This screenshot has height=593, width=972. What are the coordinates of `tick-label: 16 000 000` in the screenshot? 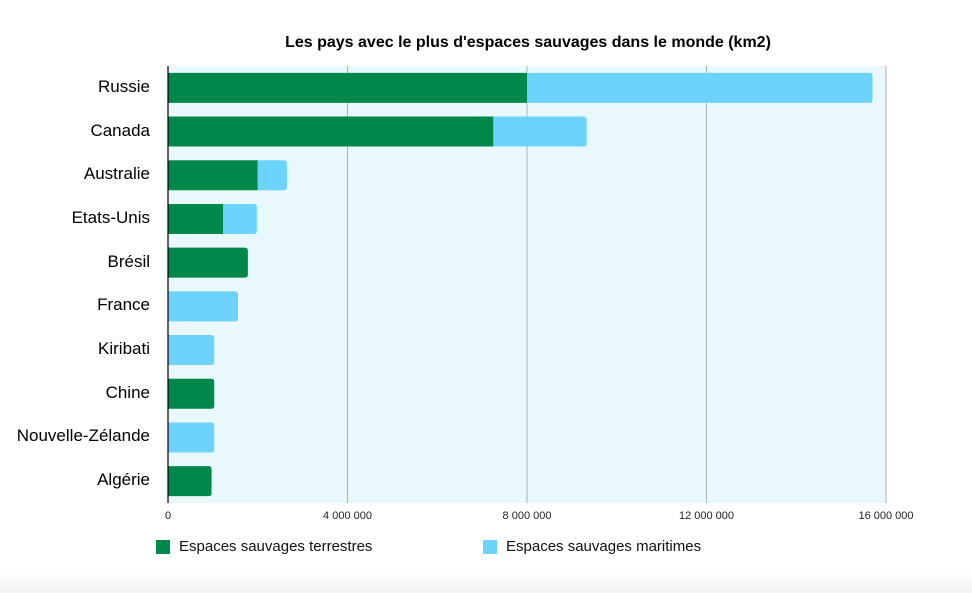 It's located at (886, 516).